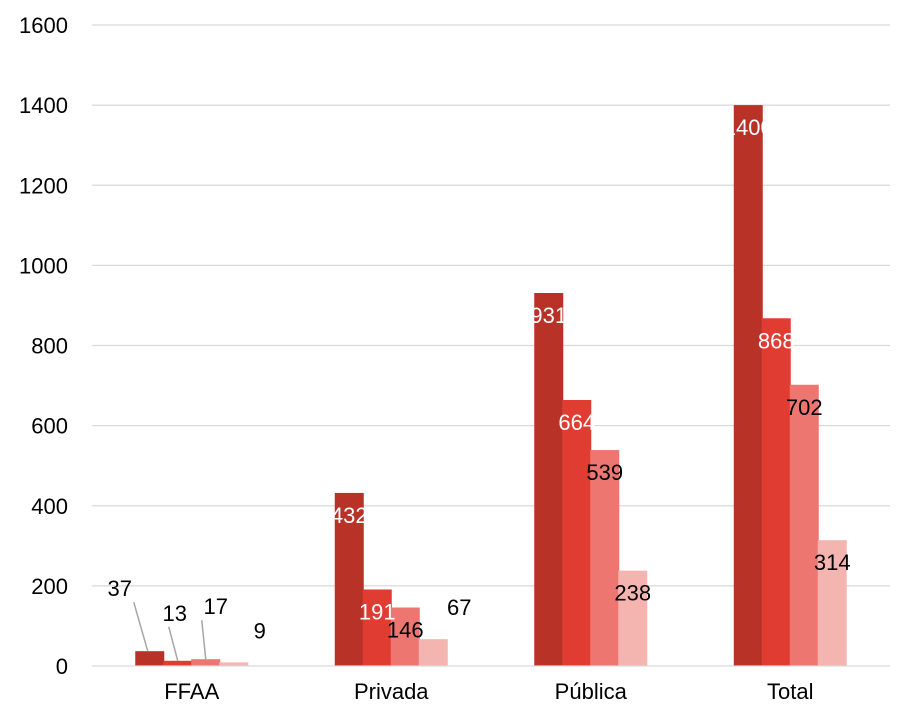 This screenshot has height=707, width=907. What do you see at coordinates (43, 265) in the screenshot?
I see `y-tick-label: 1000` at bounding box center [43, 265].